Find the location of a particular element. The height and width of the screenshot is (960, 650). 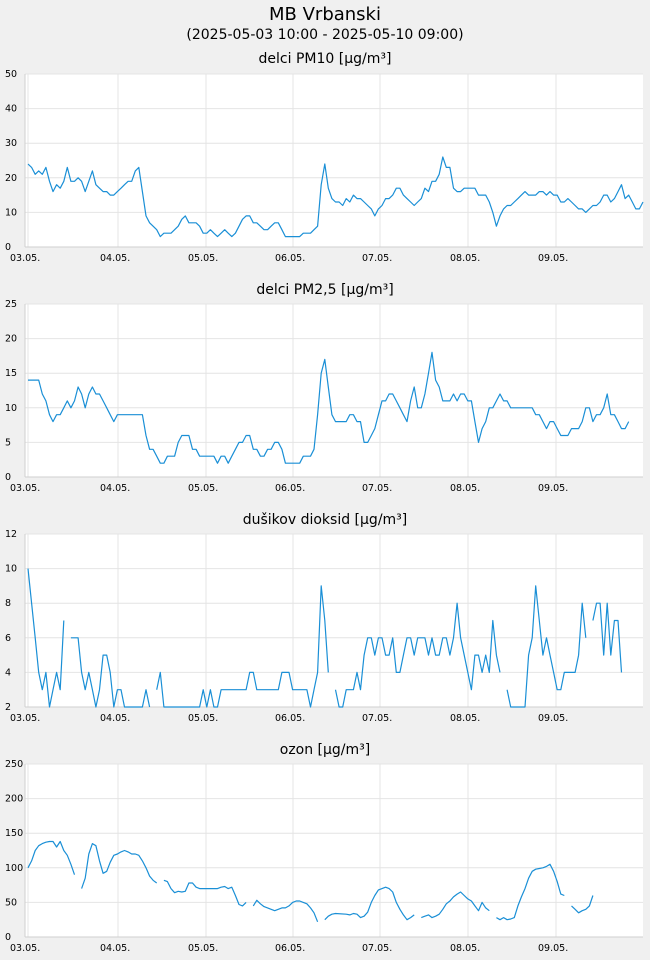

y-tick-label: 5 is located at coordinates (8, 442).